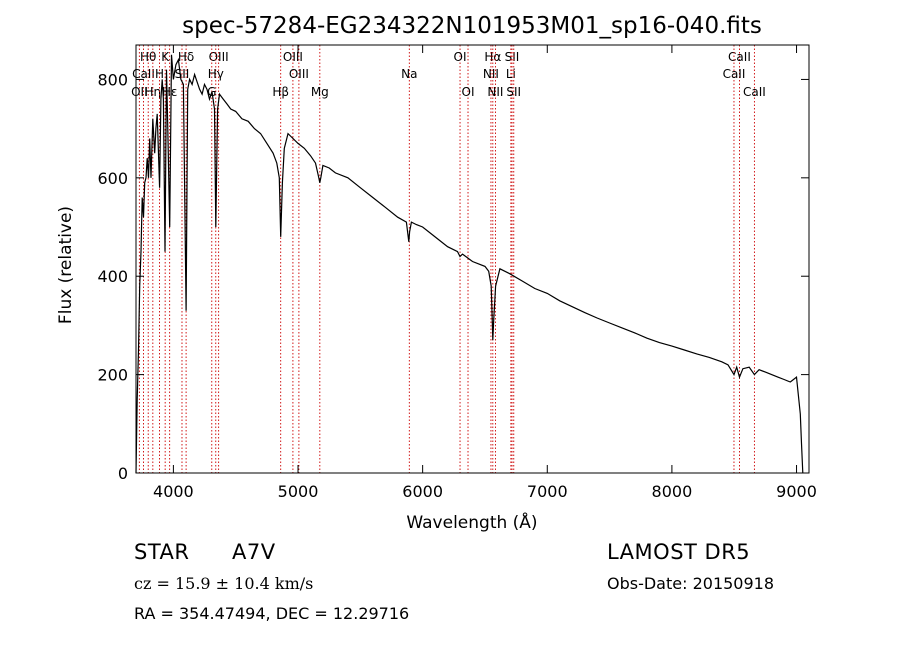 This screenshot has width=900, height=649. What do you see at coordinates (254, 552) in the screenshot?
I see `spectral-subclass: A7V` at bounding box center [254, 552].